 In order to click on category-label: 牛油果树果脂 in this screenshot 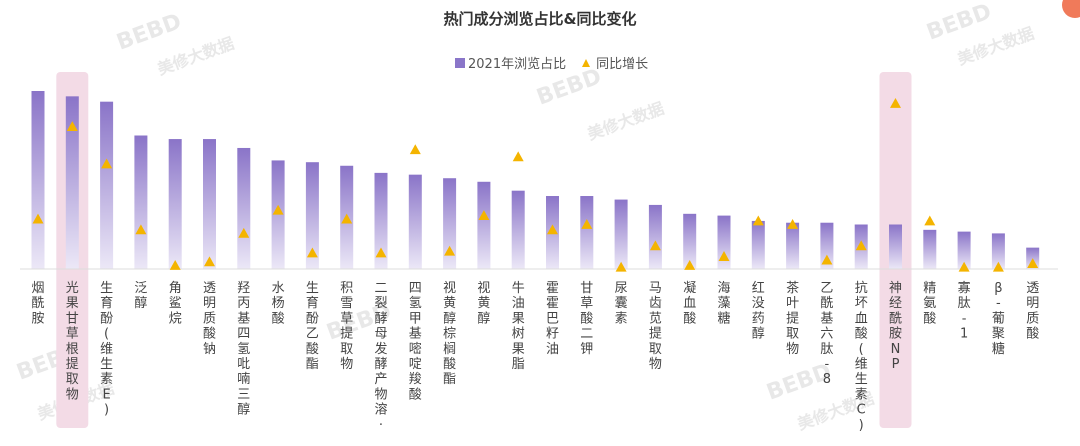, I will do `click(518, 326)`.